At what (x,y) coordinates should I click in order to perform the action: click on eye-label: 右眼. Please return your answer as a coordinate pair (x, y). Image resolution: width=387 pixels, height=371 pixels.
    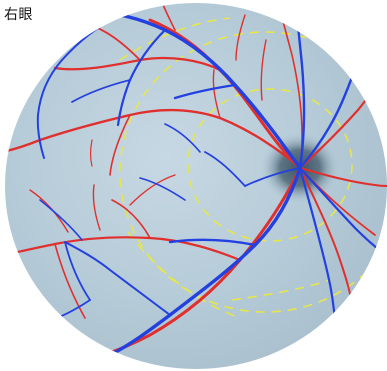
    Looking at the image, I should click on (18, 15).